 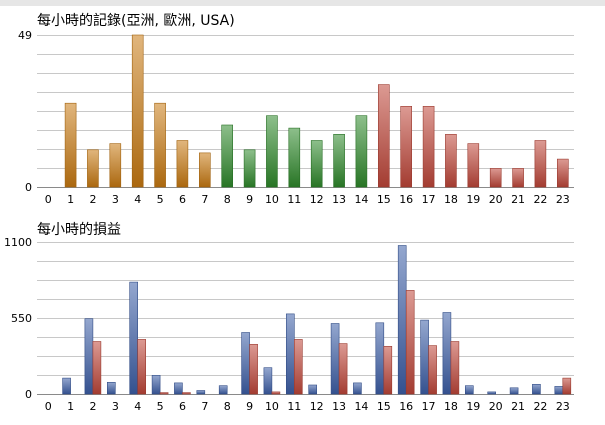 I want to click on profit-y-tick-label: 0, so click(x=28, y=394).